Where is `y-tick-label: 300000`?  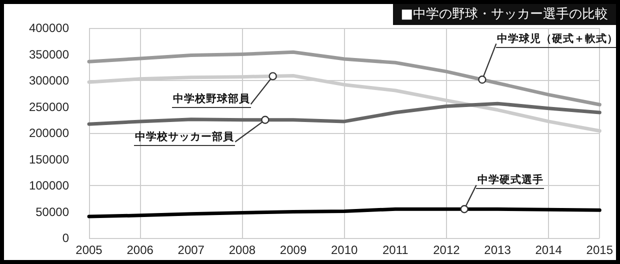 y-tick-label: 300000 is located at coordinates (49, 81).